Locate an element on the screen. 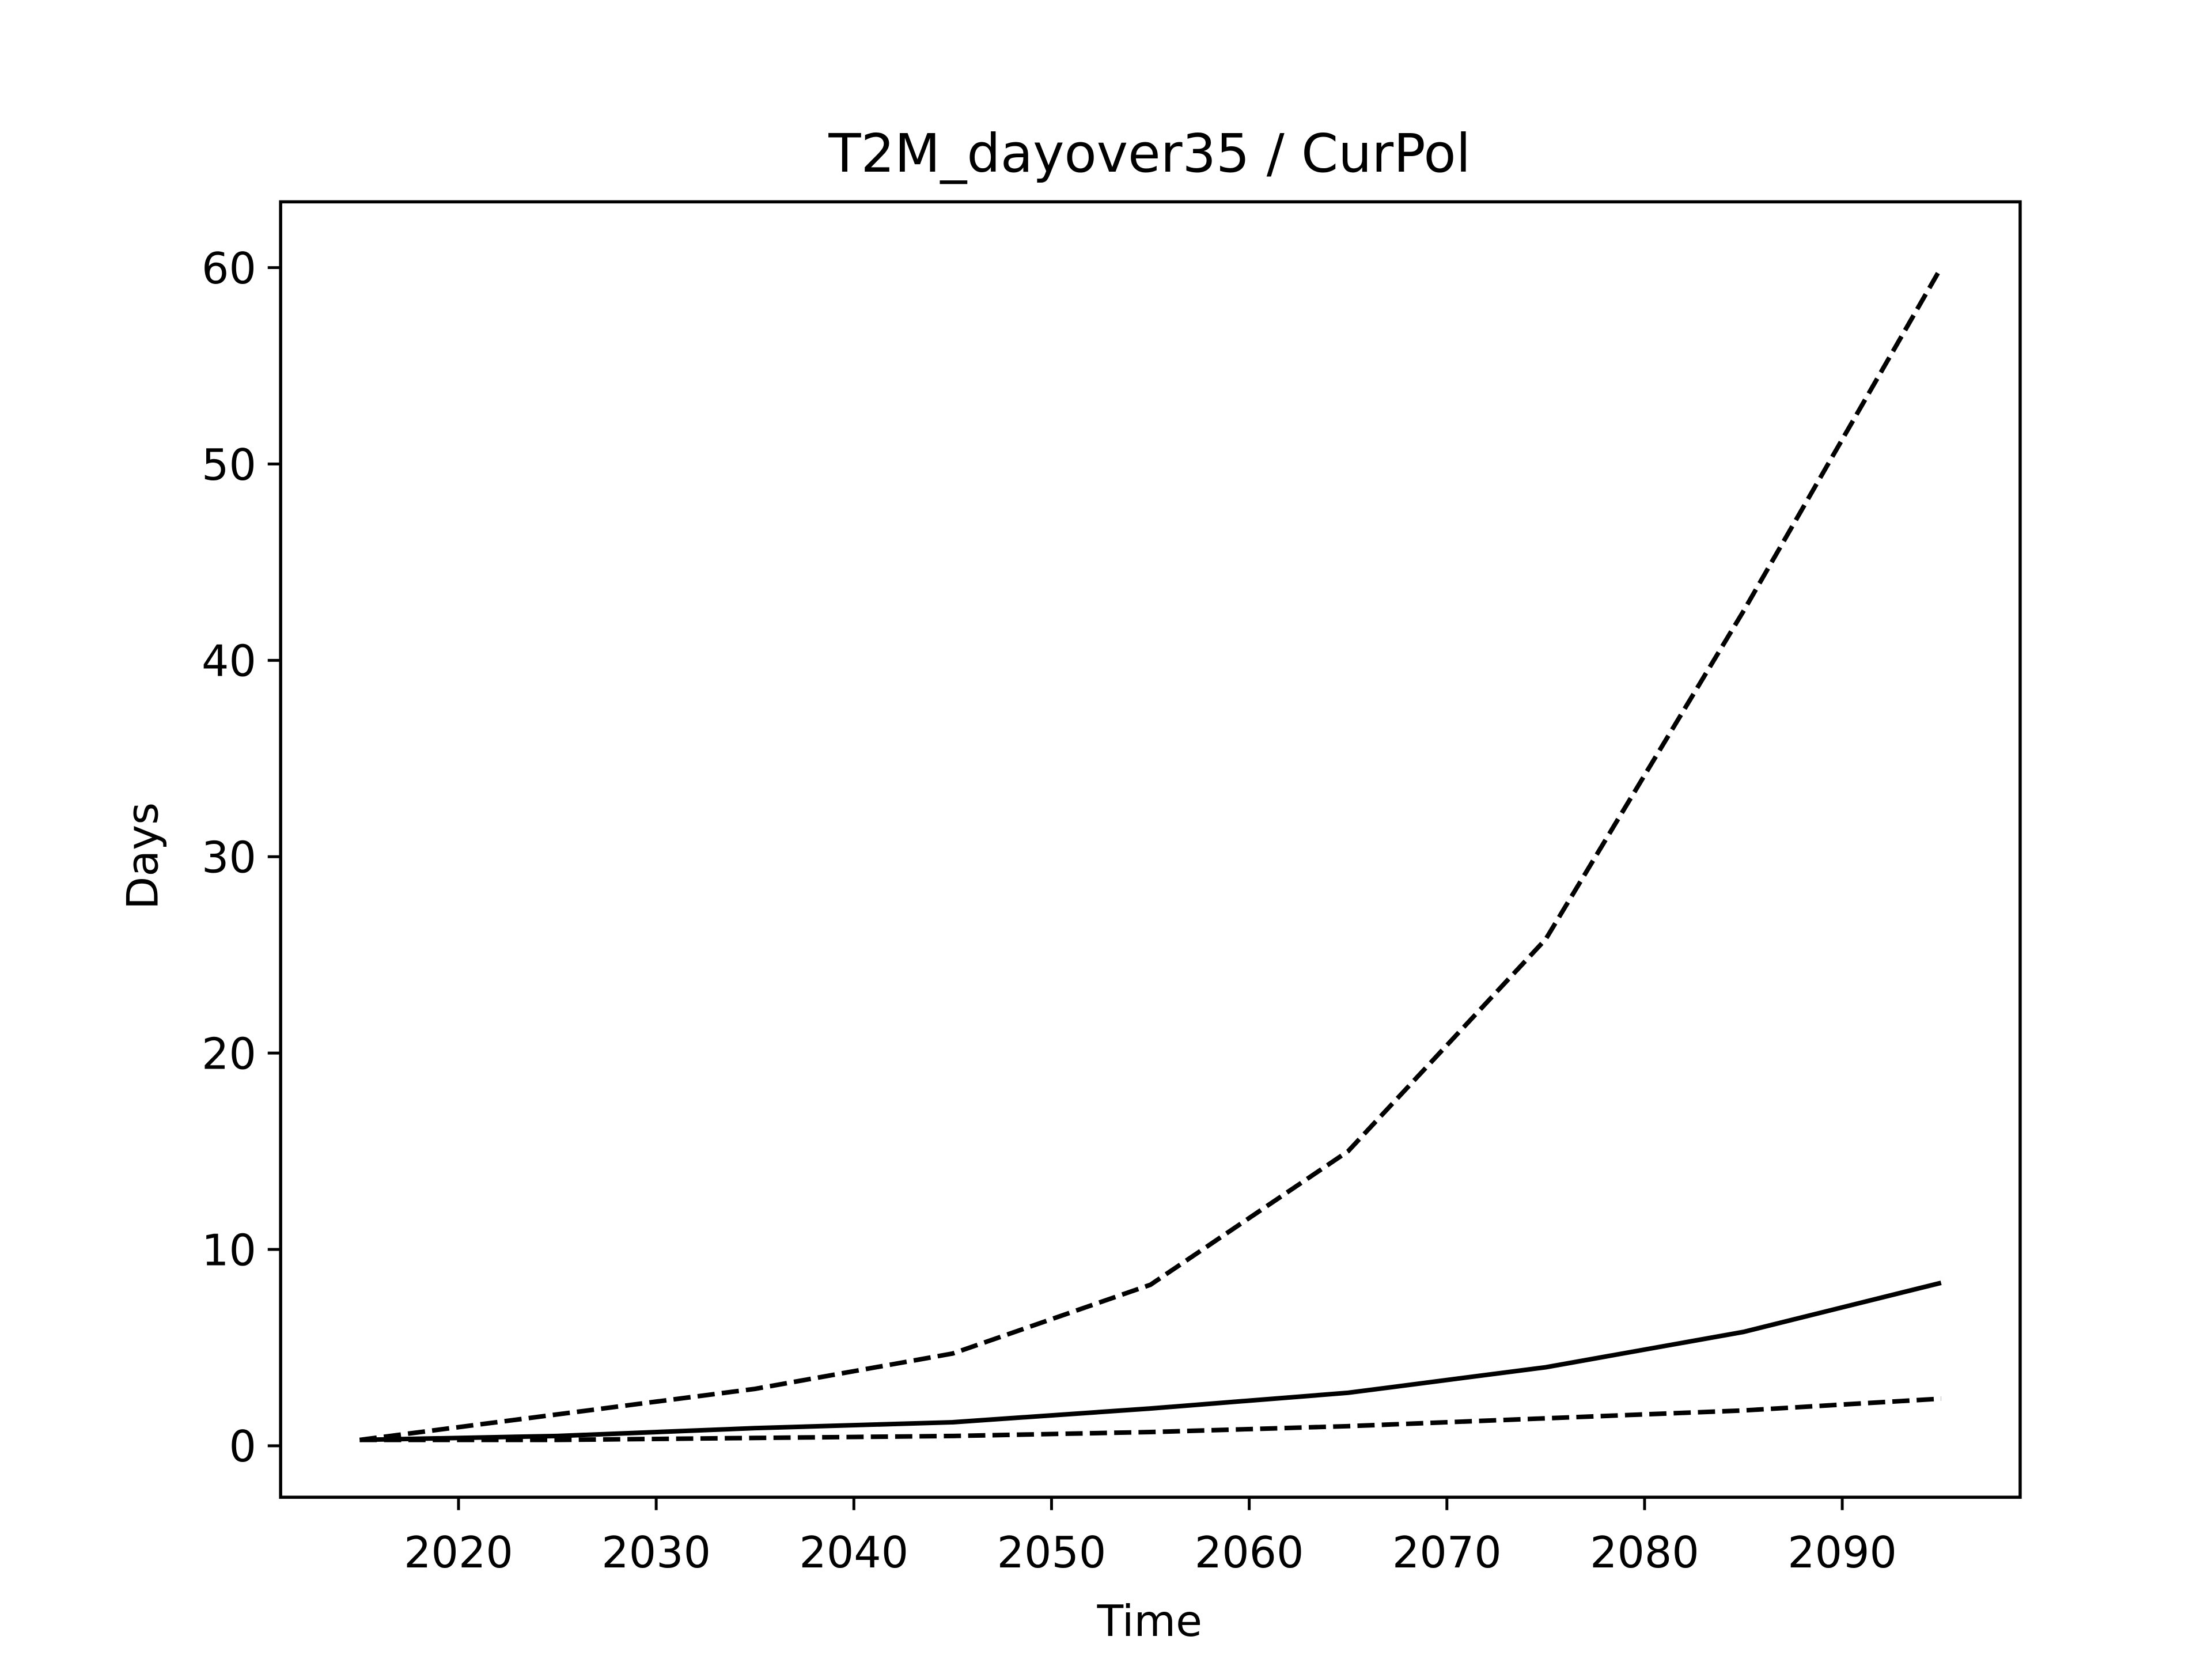 Image resolution: width=2212 pixels, height=1659 pixels. x-tick-label: 2090 is located at coordinates (1842, 1553).